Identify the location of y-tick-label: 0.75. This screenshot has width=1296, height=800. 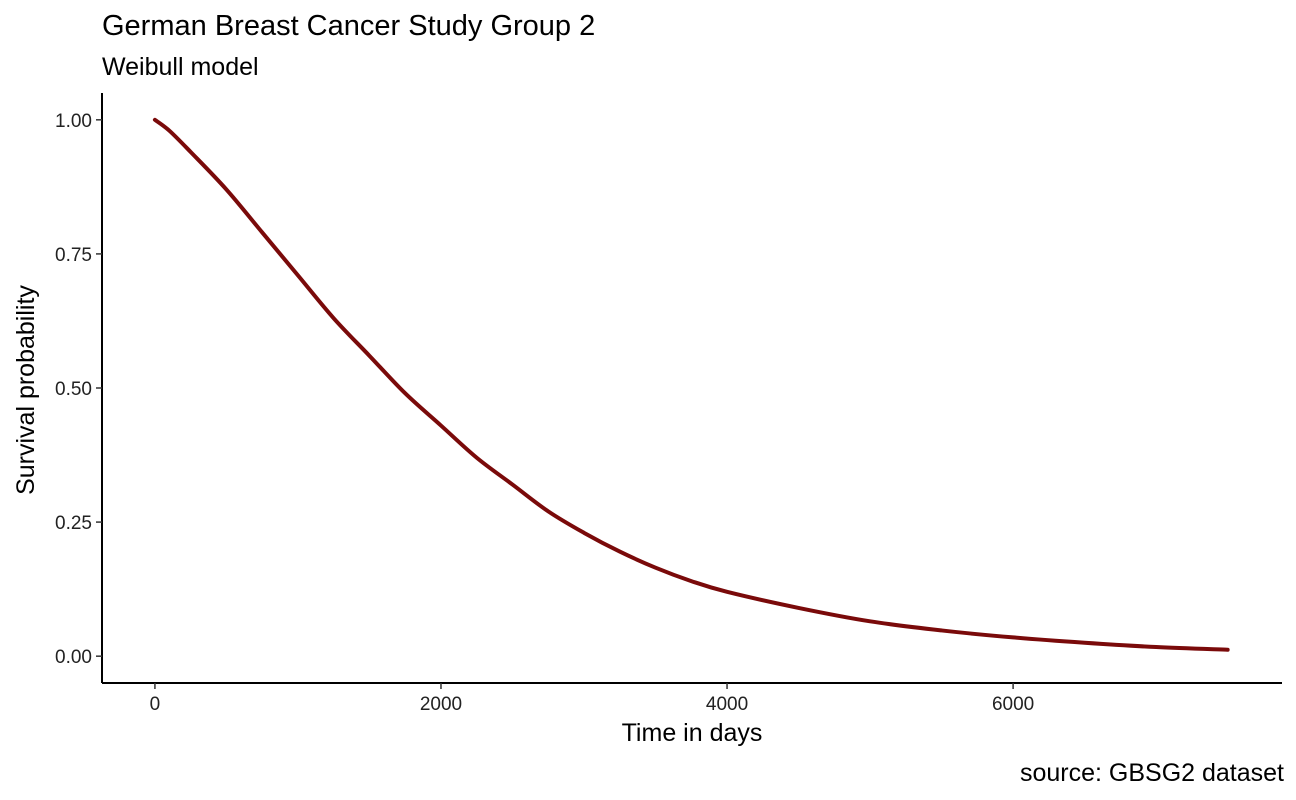
(73, 255).